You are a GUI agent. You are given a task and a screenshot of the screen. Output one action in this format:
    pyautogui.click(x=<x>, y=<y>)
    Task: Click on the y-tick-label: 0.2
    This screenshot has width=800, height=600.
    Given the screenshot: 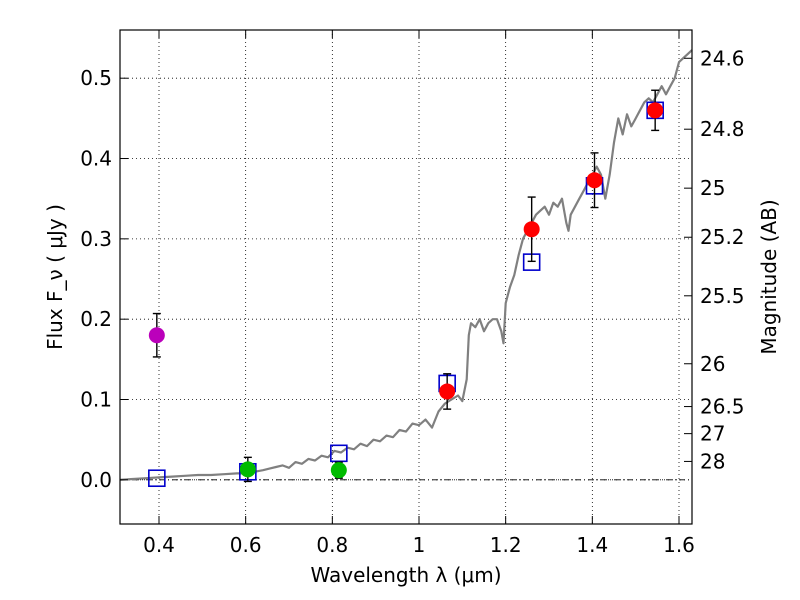 What is the action you would take?
    pyautogui.click(x=96, y=319)
    